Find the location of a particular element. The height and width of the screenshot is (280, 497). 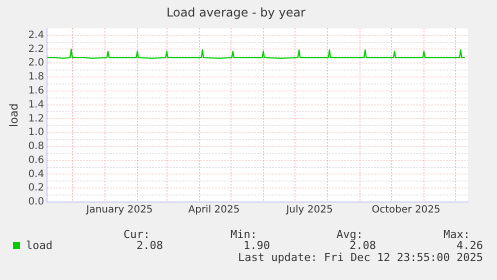

y-tick-label: 2.0 is located at coordinates (36, 63).